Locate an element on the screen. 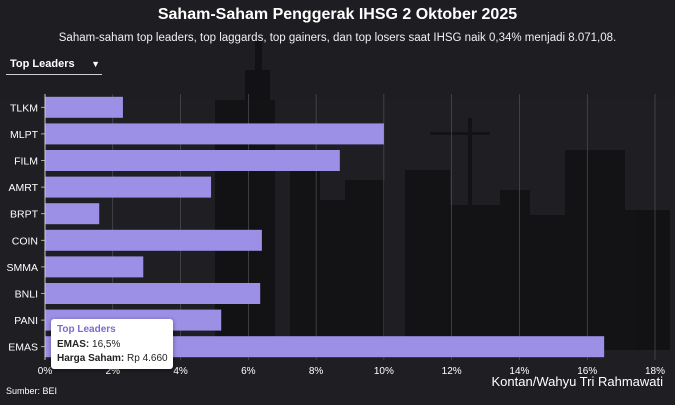  bar-smma is located at coordinates (94, 267).